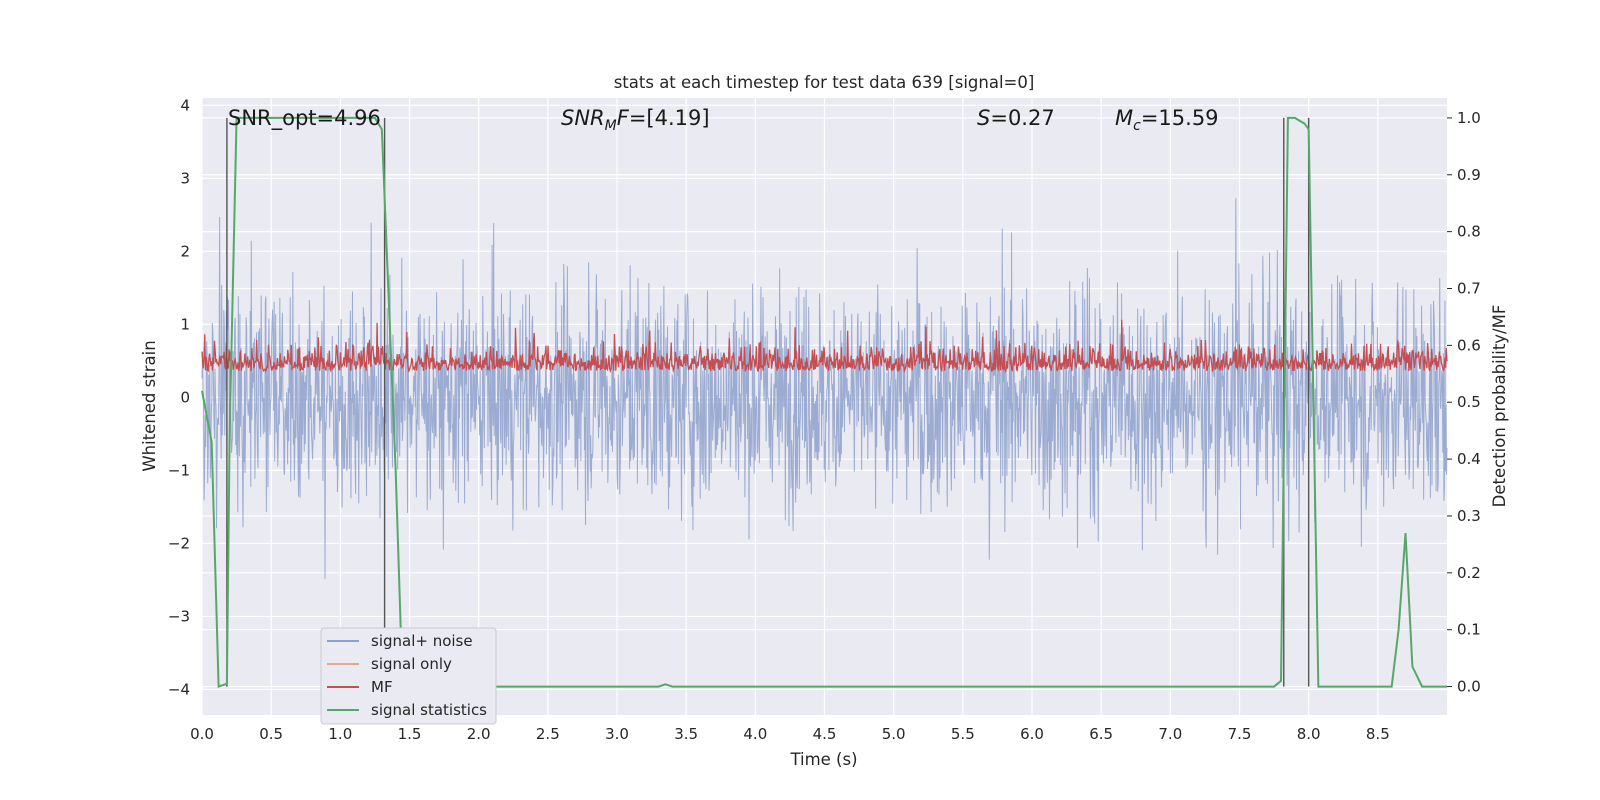 Image resolution: width=1600 pixels, height=800 pixels. I want to click on y-tick-label: −1, so click(179, 470).